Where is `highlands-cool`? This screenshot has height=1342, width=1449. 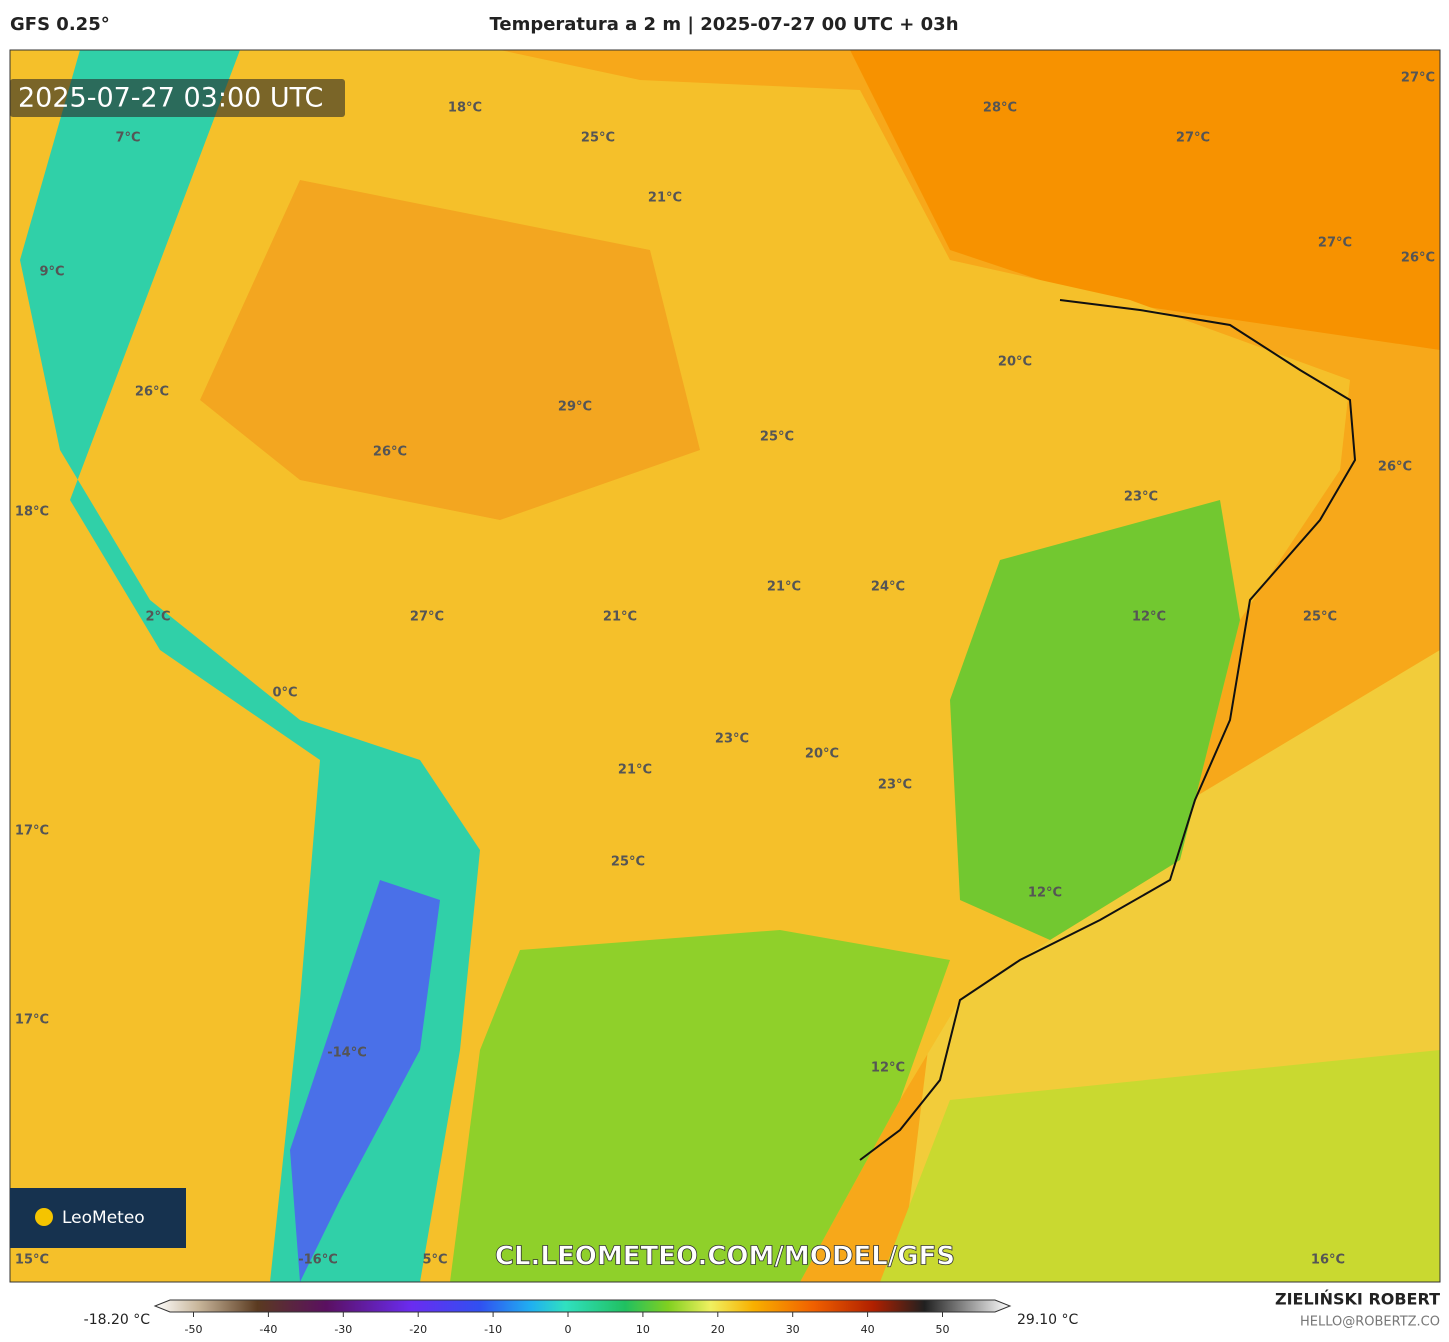
highlands-cool is located at coordinates (1095, 720).